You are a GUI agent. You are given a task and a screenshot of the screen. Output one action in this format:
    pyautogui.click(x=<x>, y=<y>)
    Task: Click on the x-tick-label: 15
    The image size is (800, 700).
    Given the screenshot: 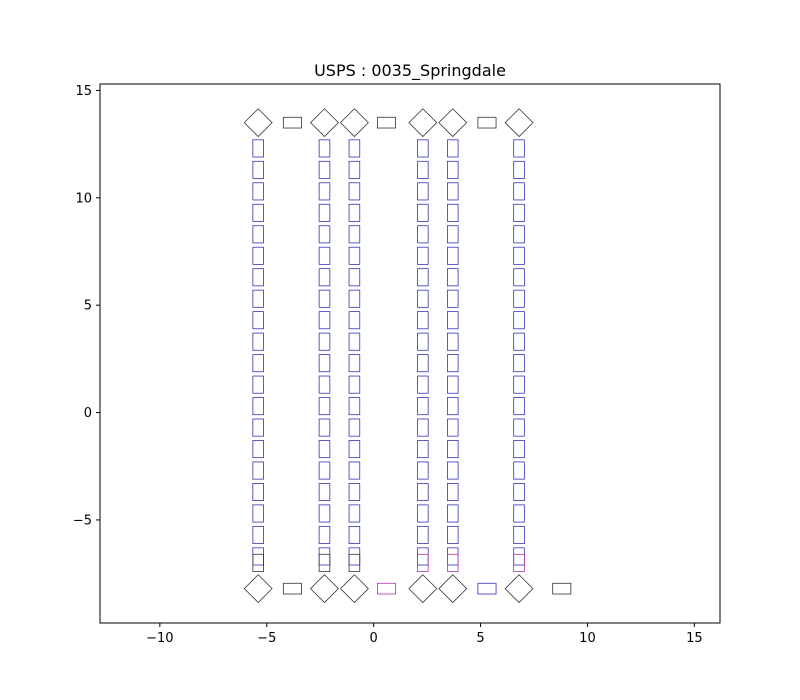 What is the action you would take?
    pyautogui.click(x=694, y=638)
    